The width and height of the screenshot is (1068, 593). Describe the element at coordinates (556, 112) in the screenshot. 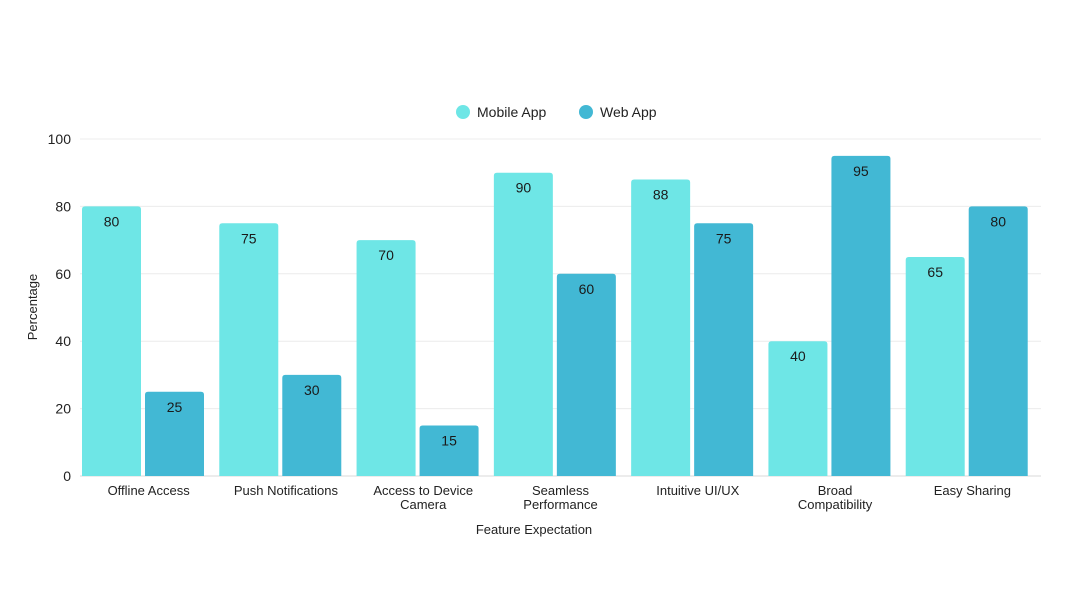

I see `legend: Mobile App Web App` at that location.